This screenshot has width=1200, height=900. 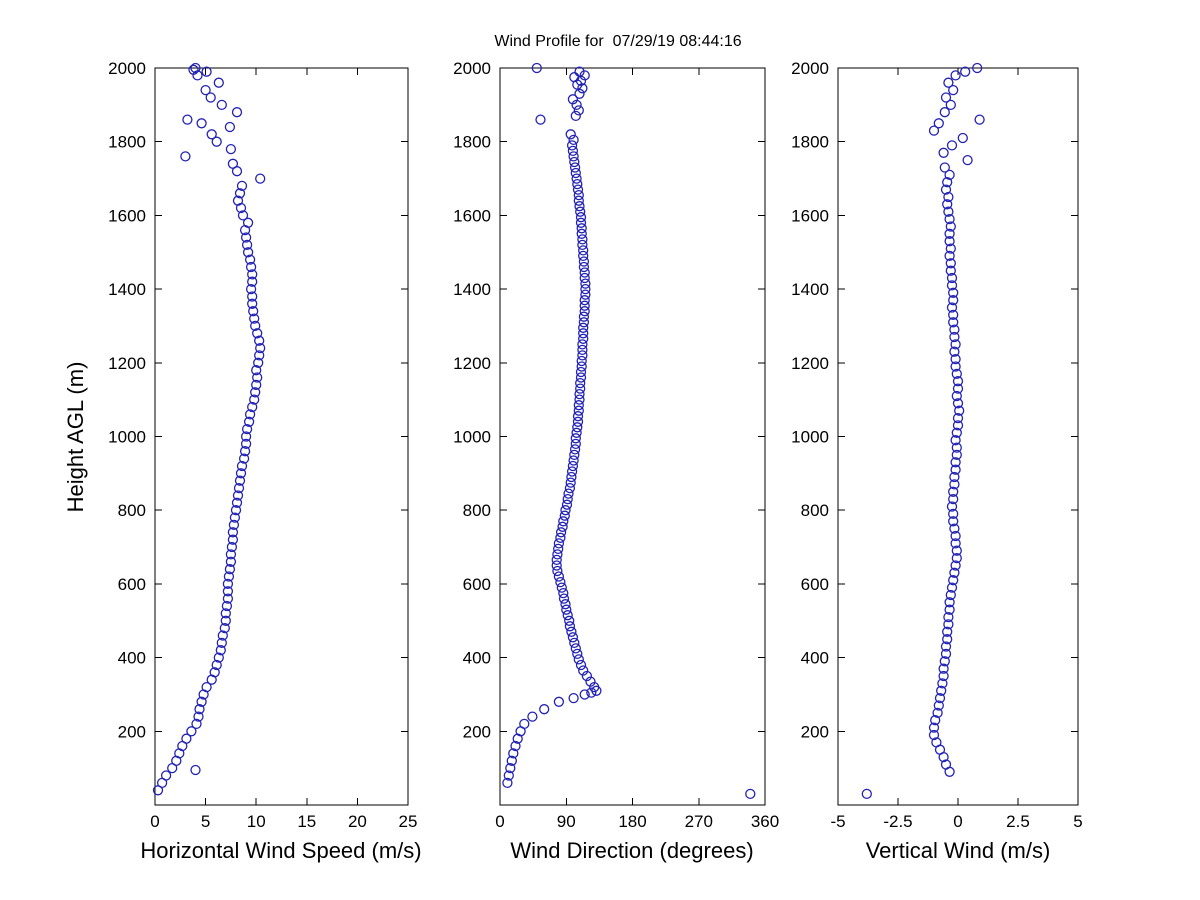 I want to click on svg-text: 20, so click(x=357, y=821).